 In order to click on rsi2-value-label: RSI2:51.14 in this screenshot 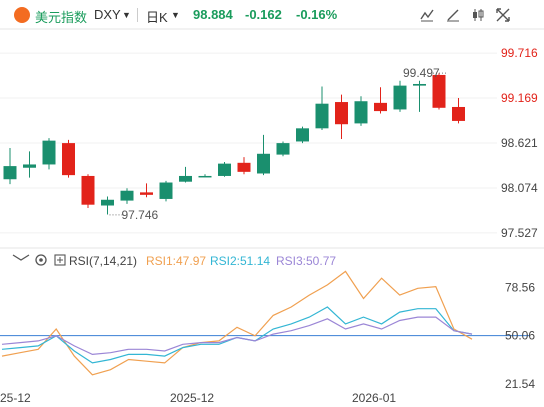, I will do `click(240, 261)`.